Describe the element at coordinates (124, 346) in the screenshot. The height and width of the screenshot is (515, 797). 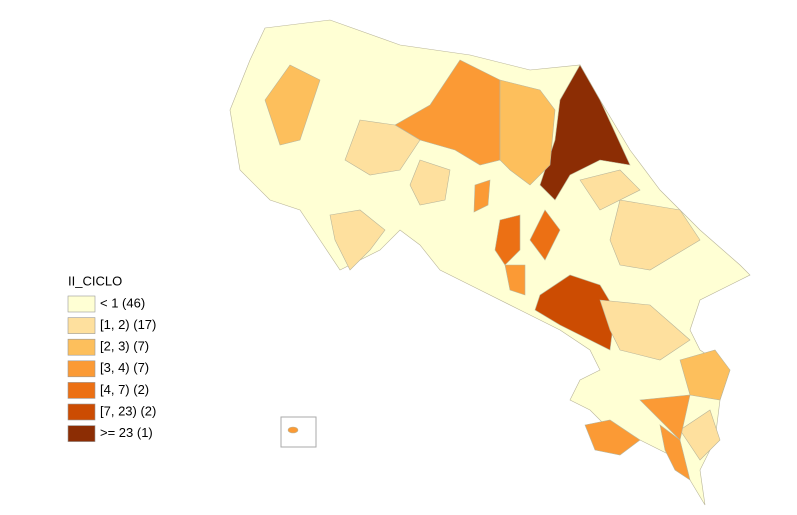
I see `legend-label: [2, 3) (7)` at that location.